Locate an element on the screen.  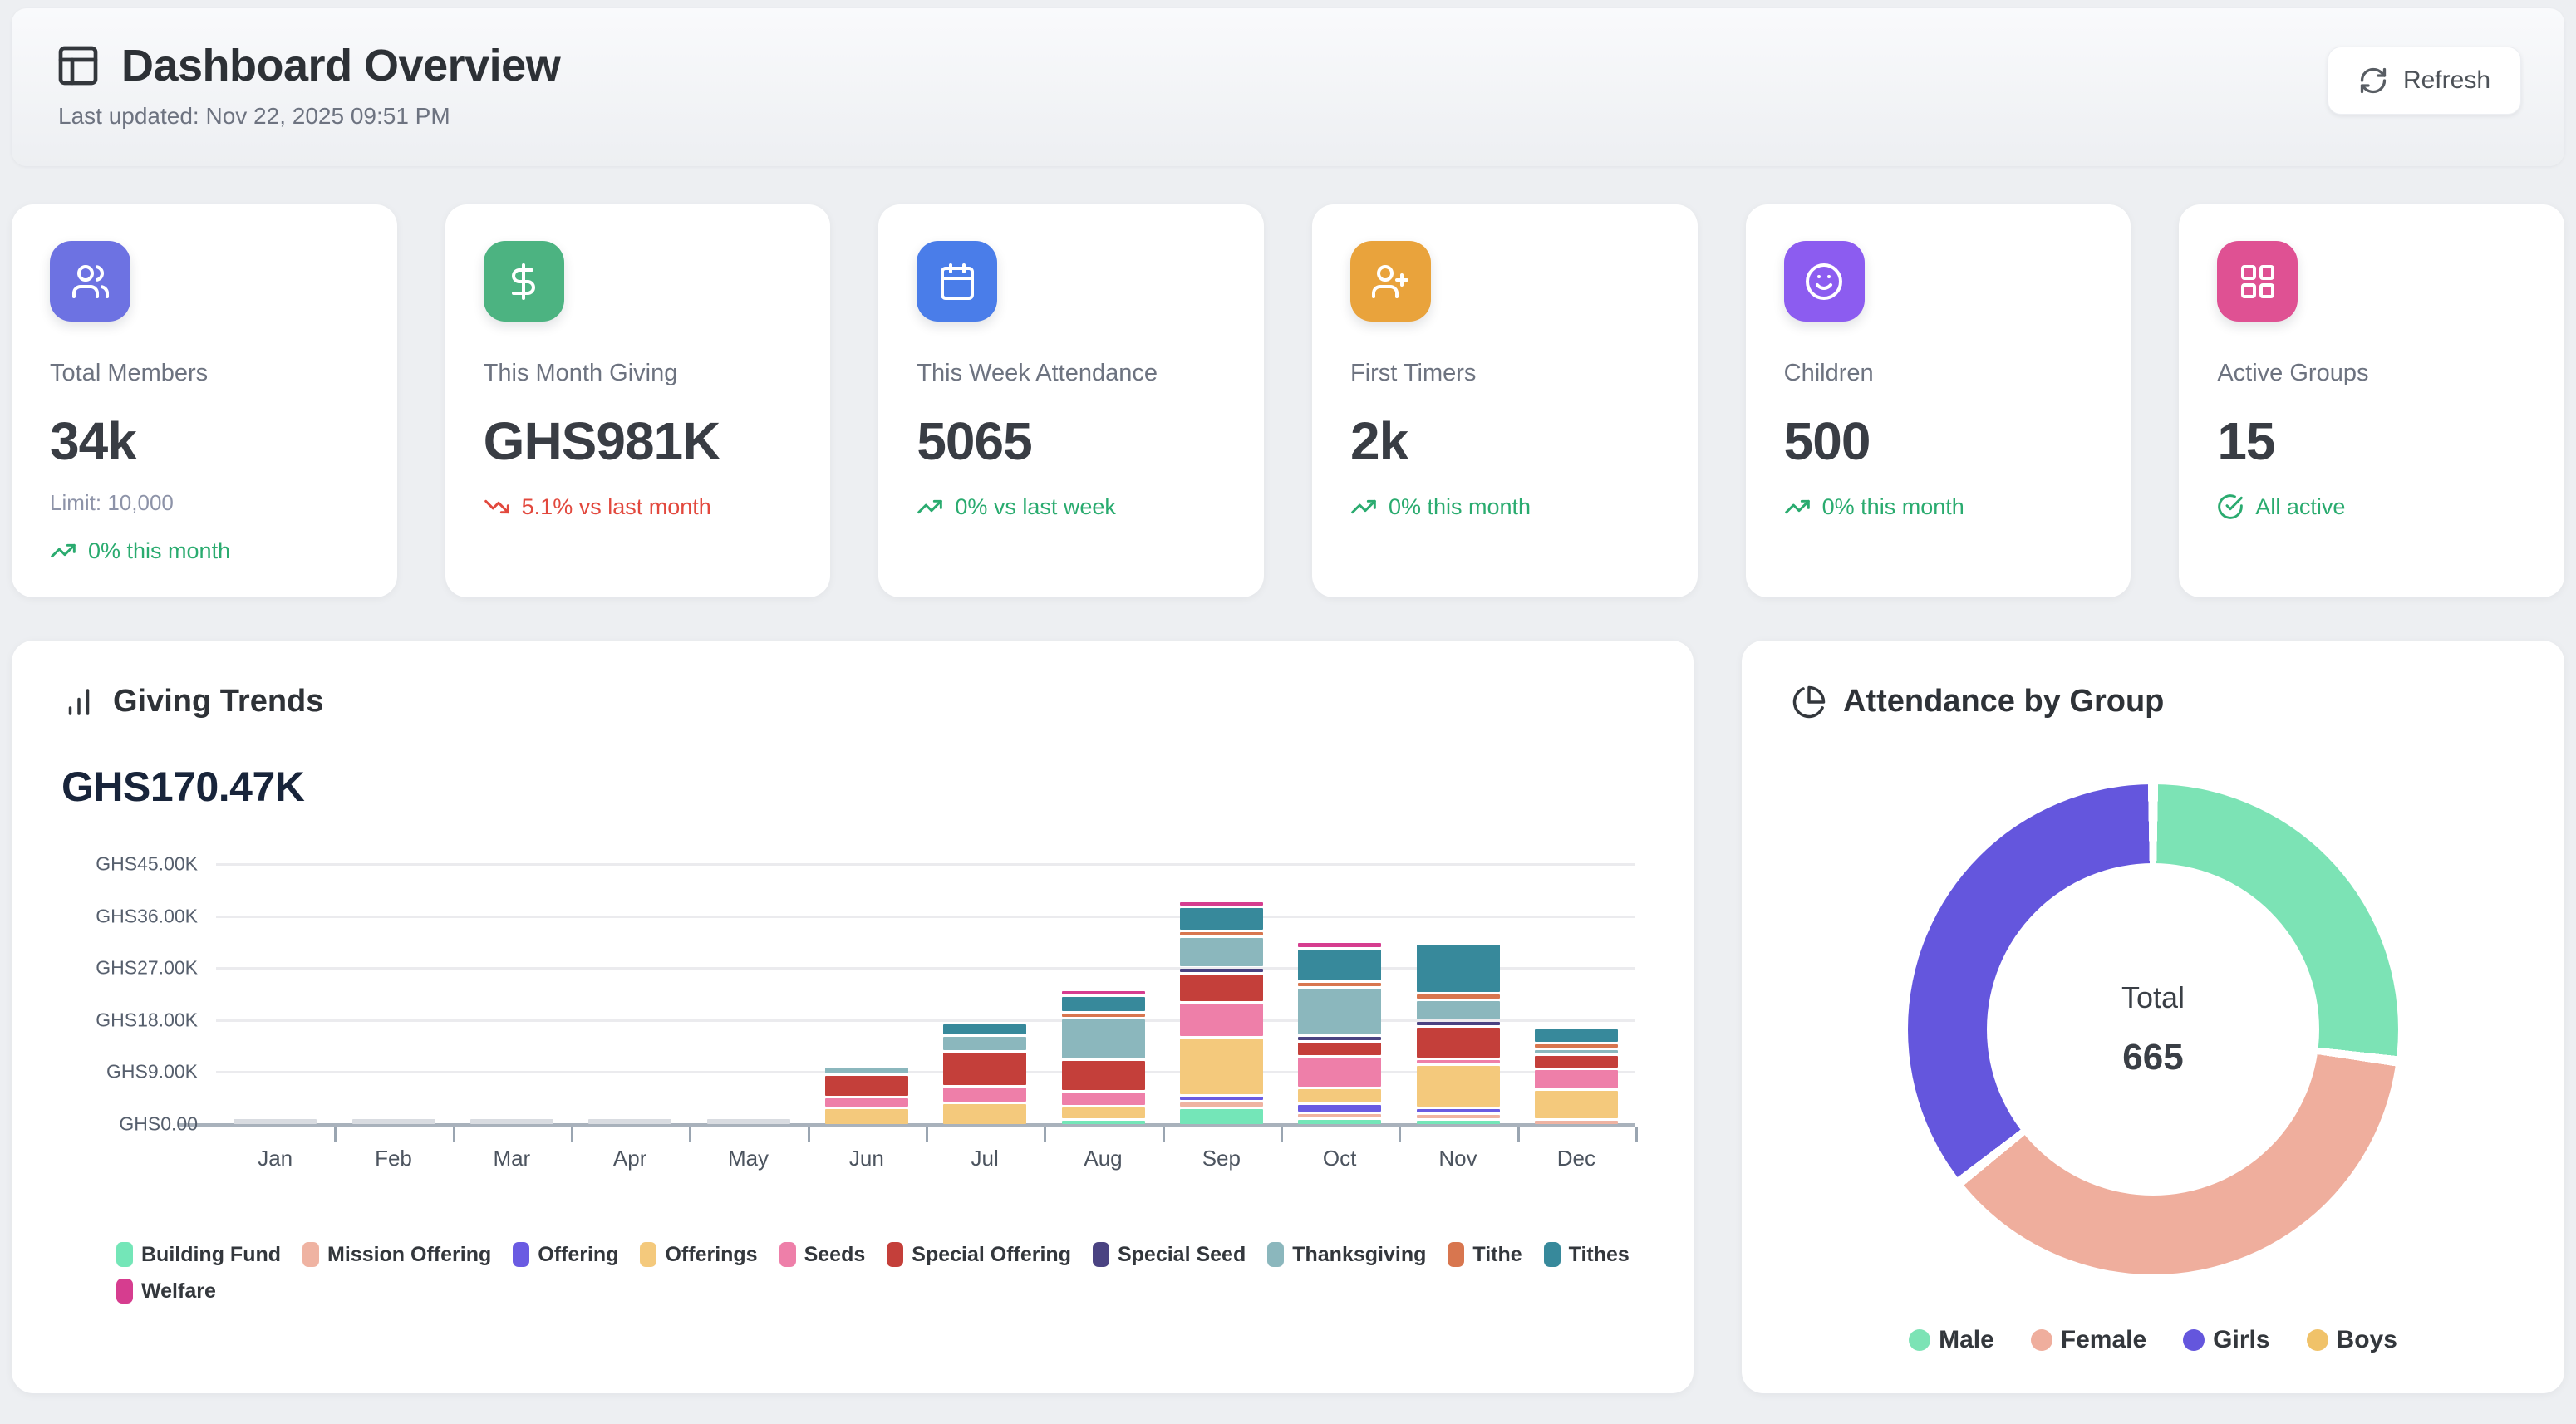
bar-column-apr is located at coordinates (630, 1121).